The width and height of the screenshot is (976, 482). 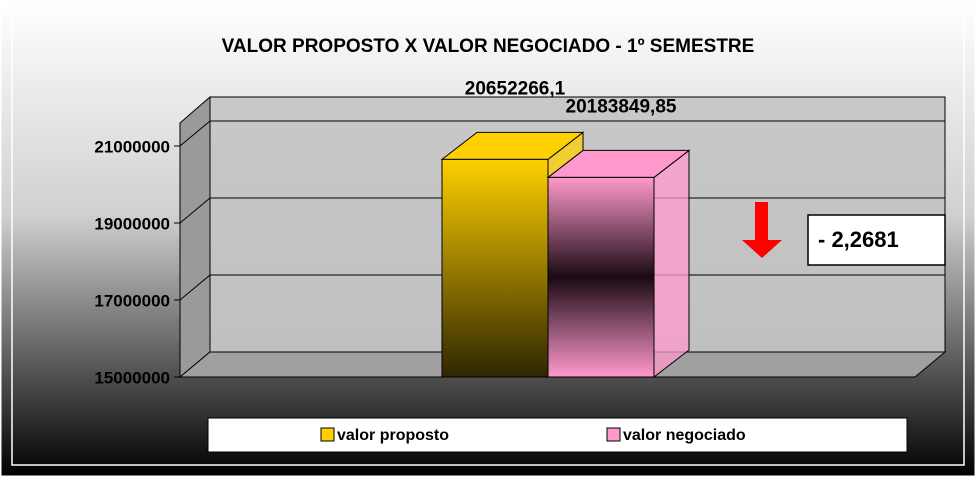 I want to click on y-tick-label: 19000000, so click(x=132, y=223).